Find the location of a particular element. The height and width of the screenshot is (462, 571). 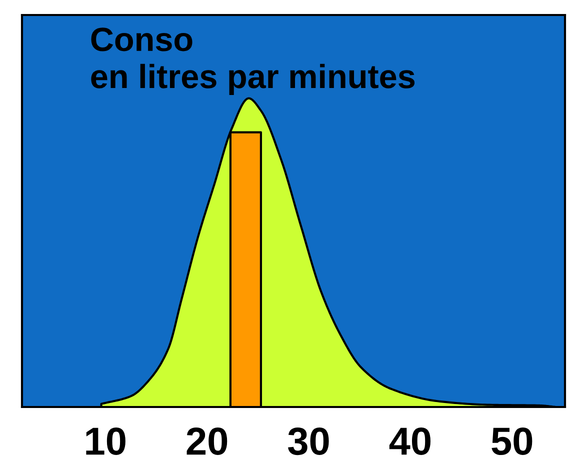

x-tick-label: 50 is located at coordinates (512, 441).